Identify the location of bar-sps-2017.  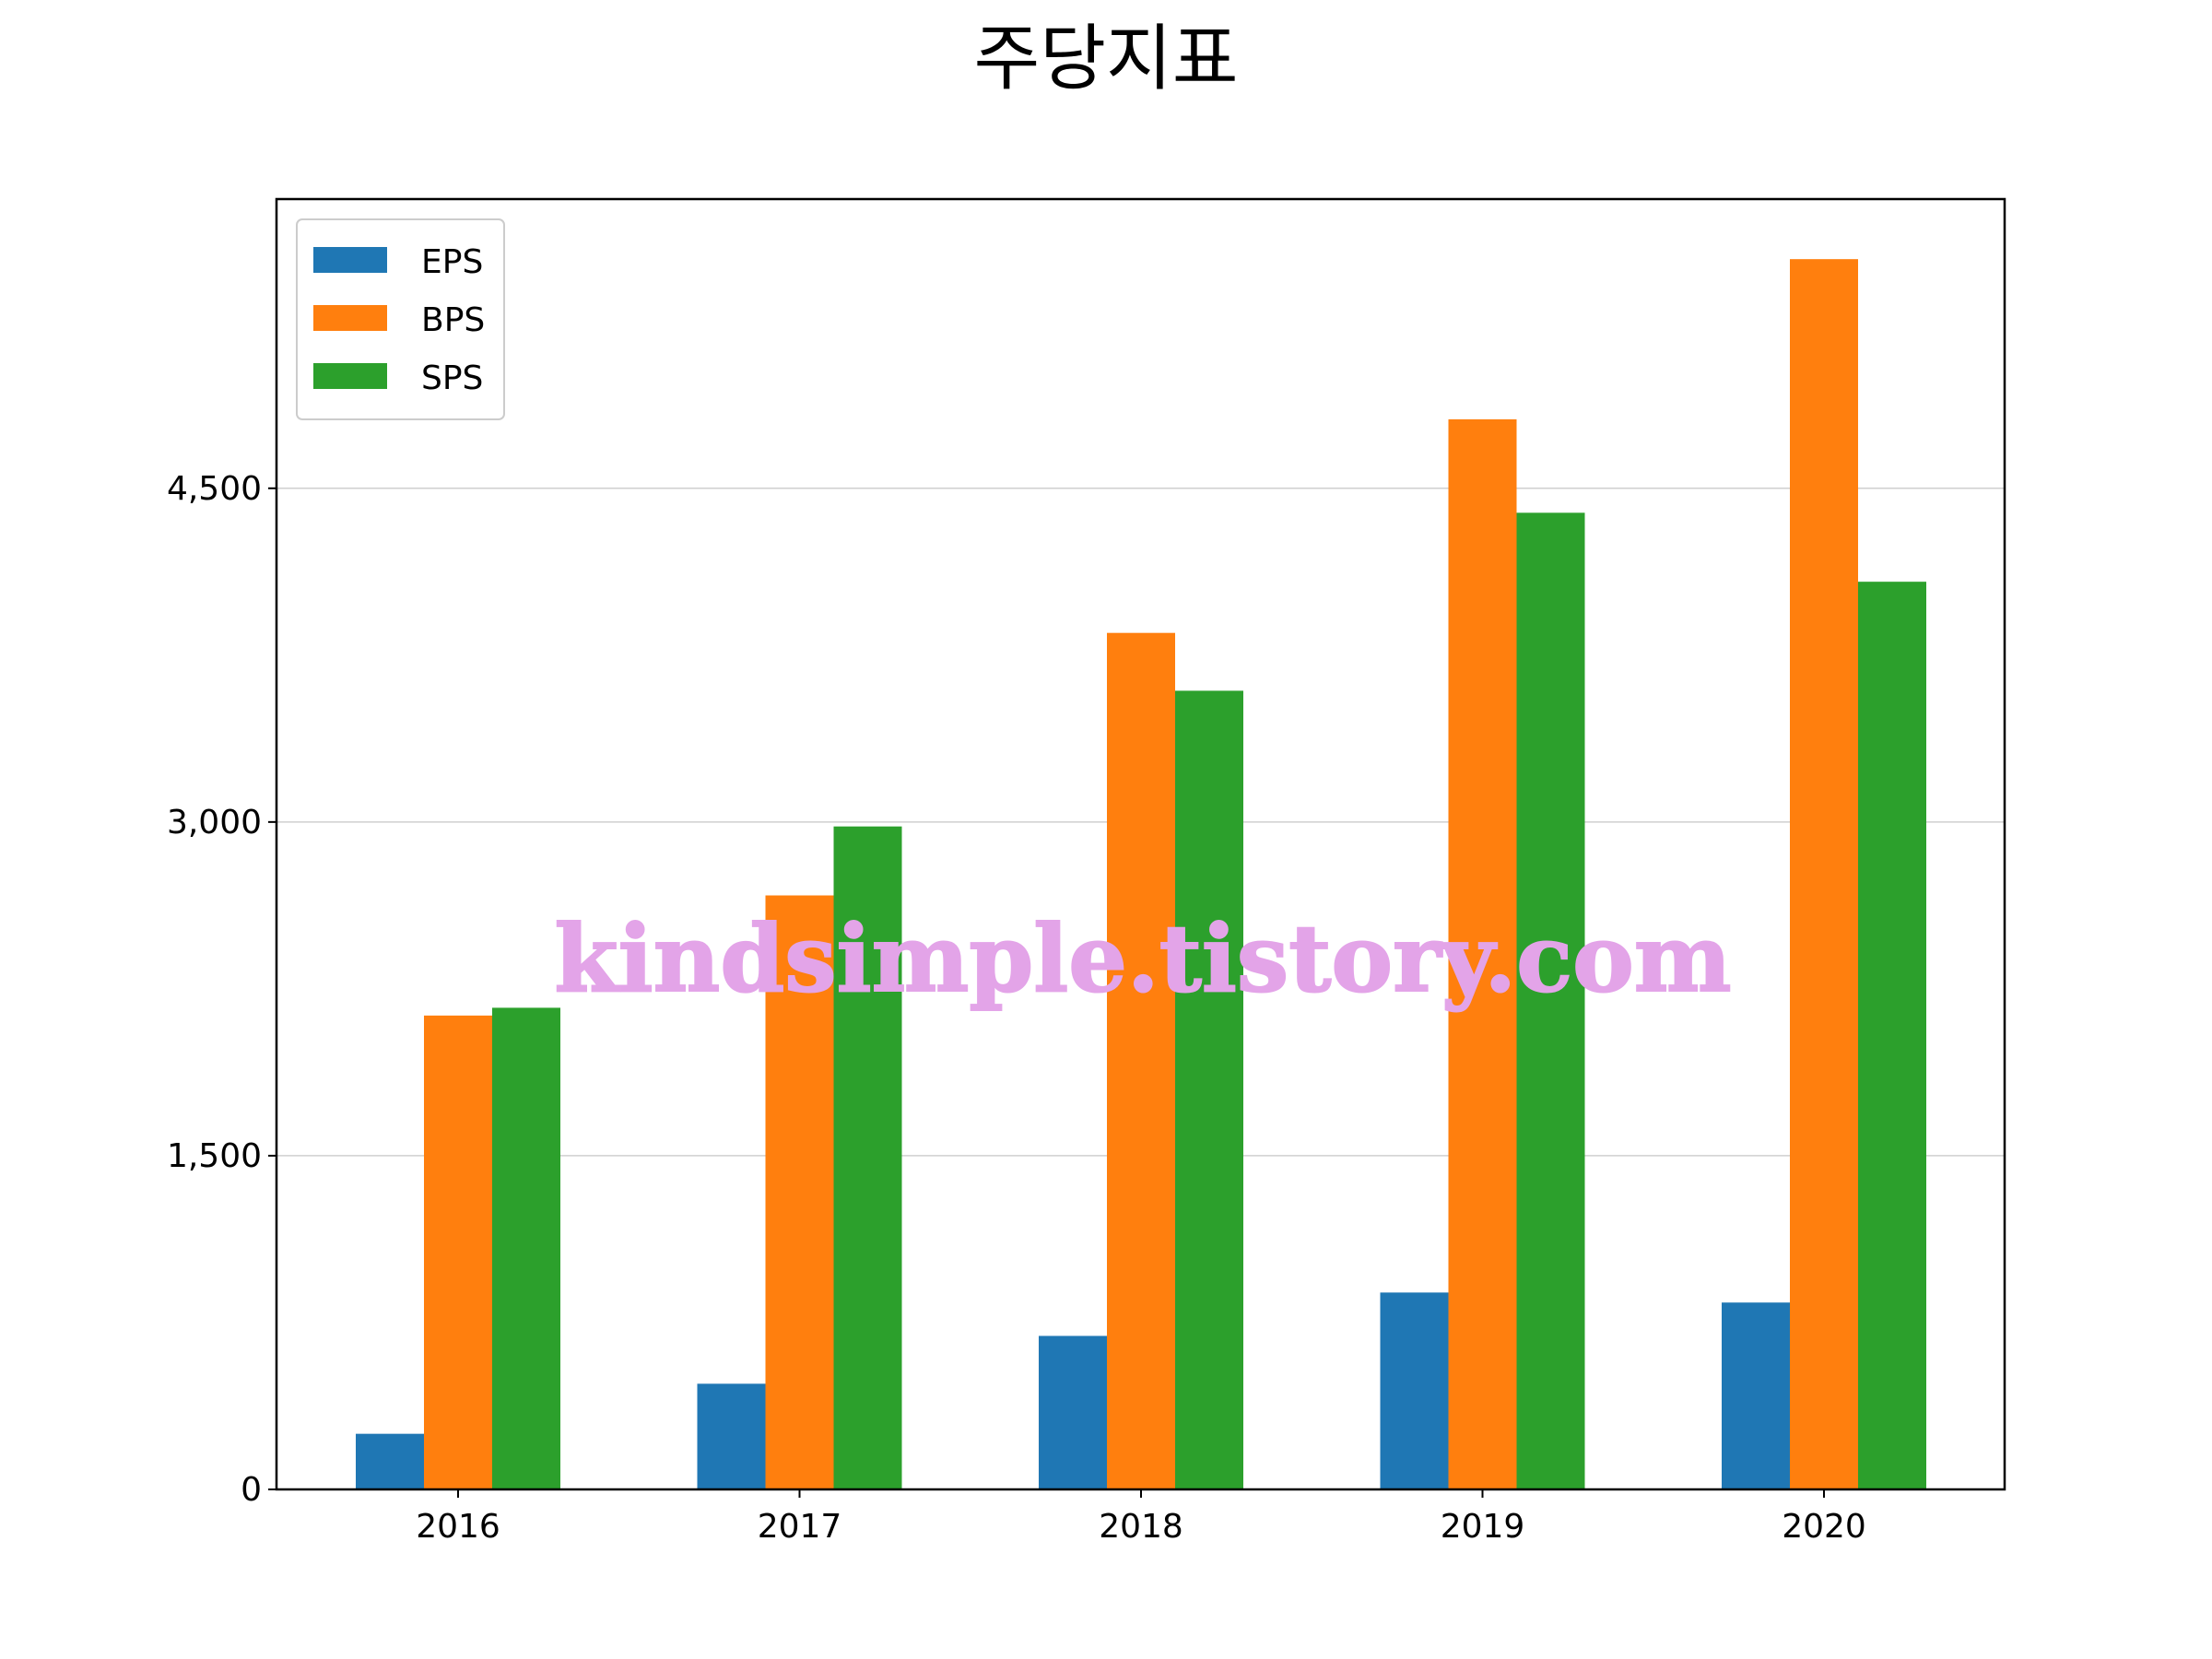
(867, 1157).